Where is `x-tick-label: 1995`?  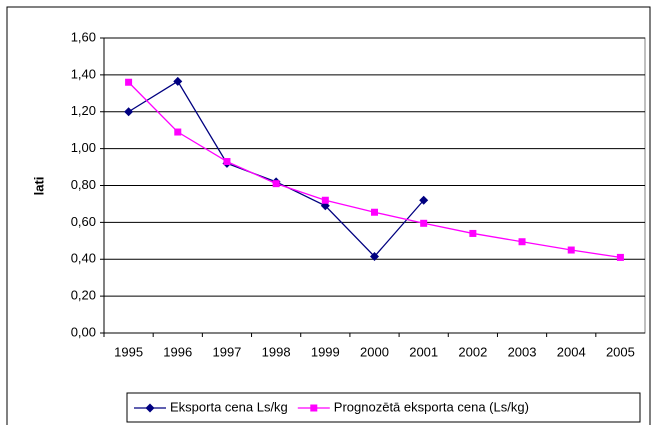 x-tick-label: 1995 is located at coordinates (128, 351).